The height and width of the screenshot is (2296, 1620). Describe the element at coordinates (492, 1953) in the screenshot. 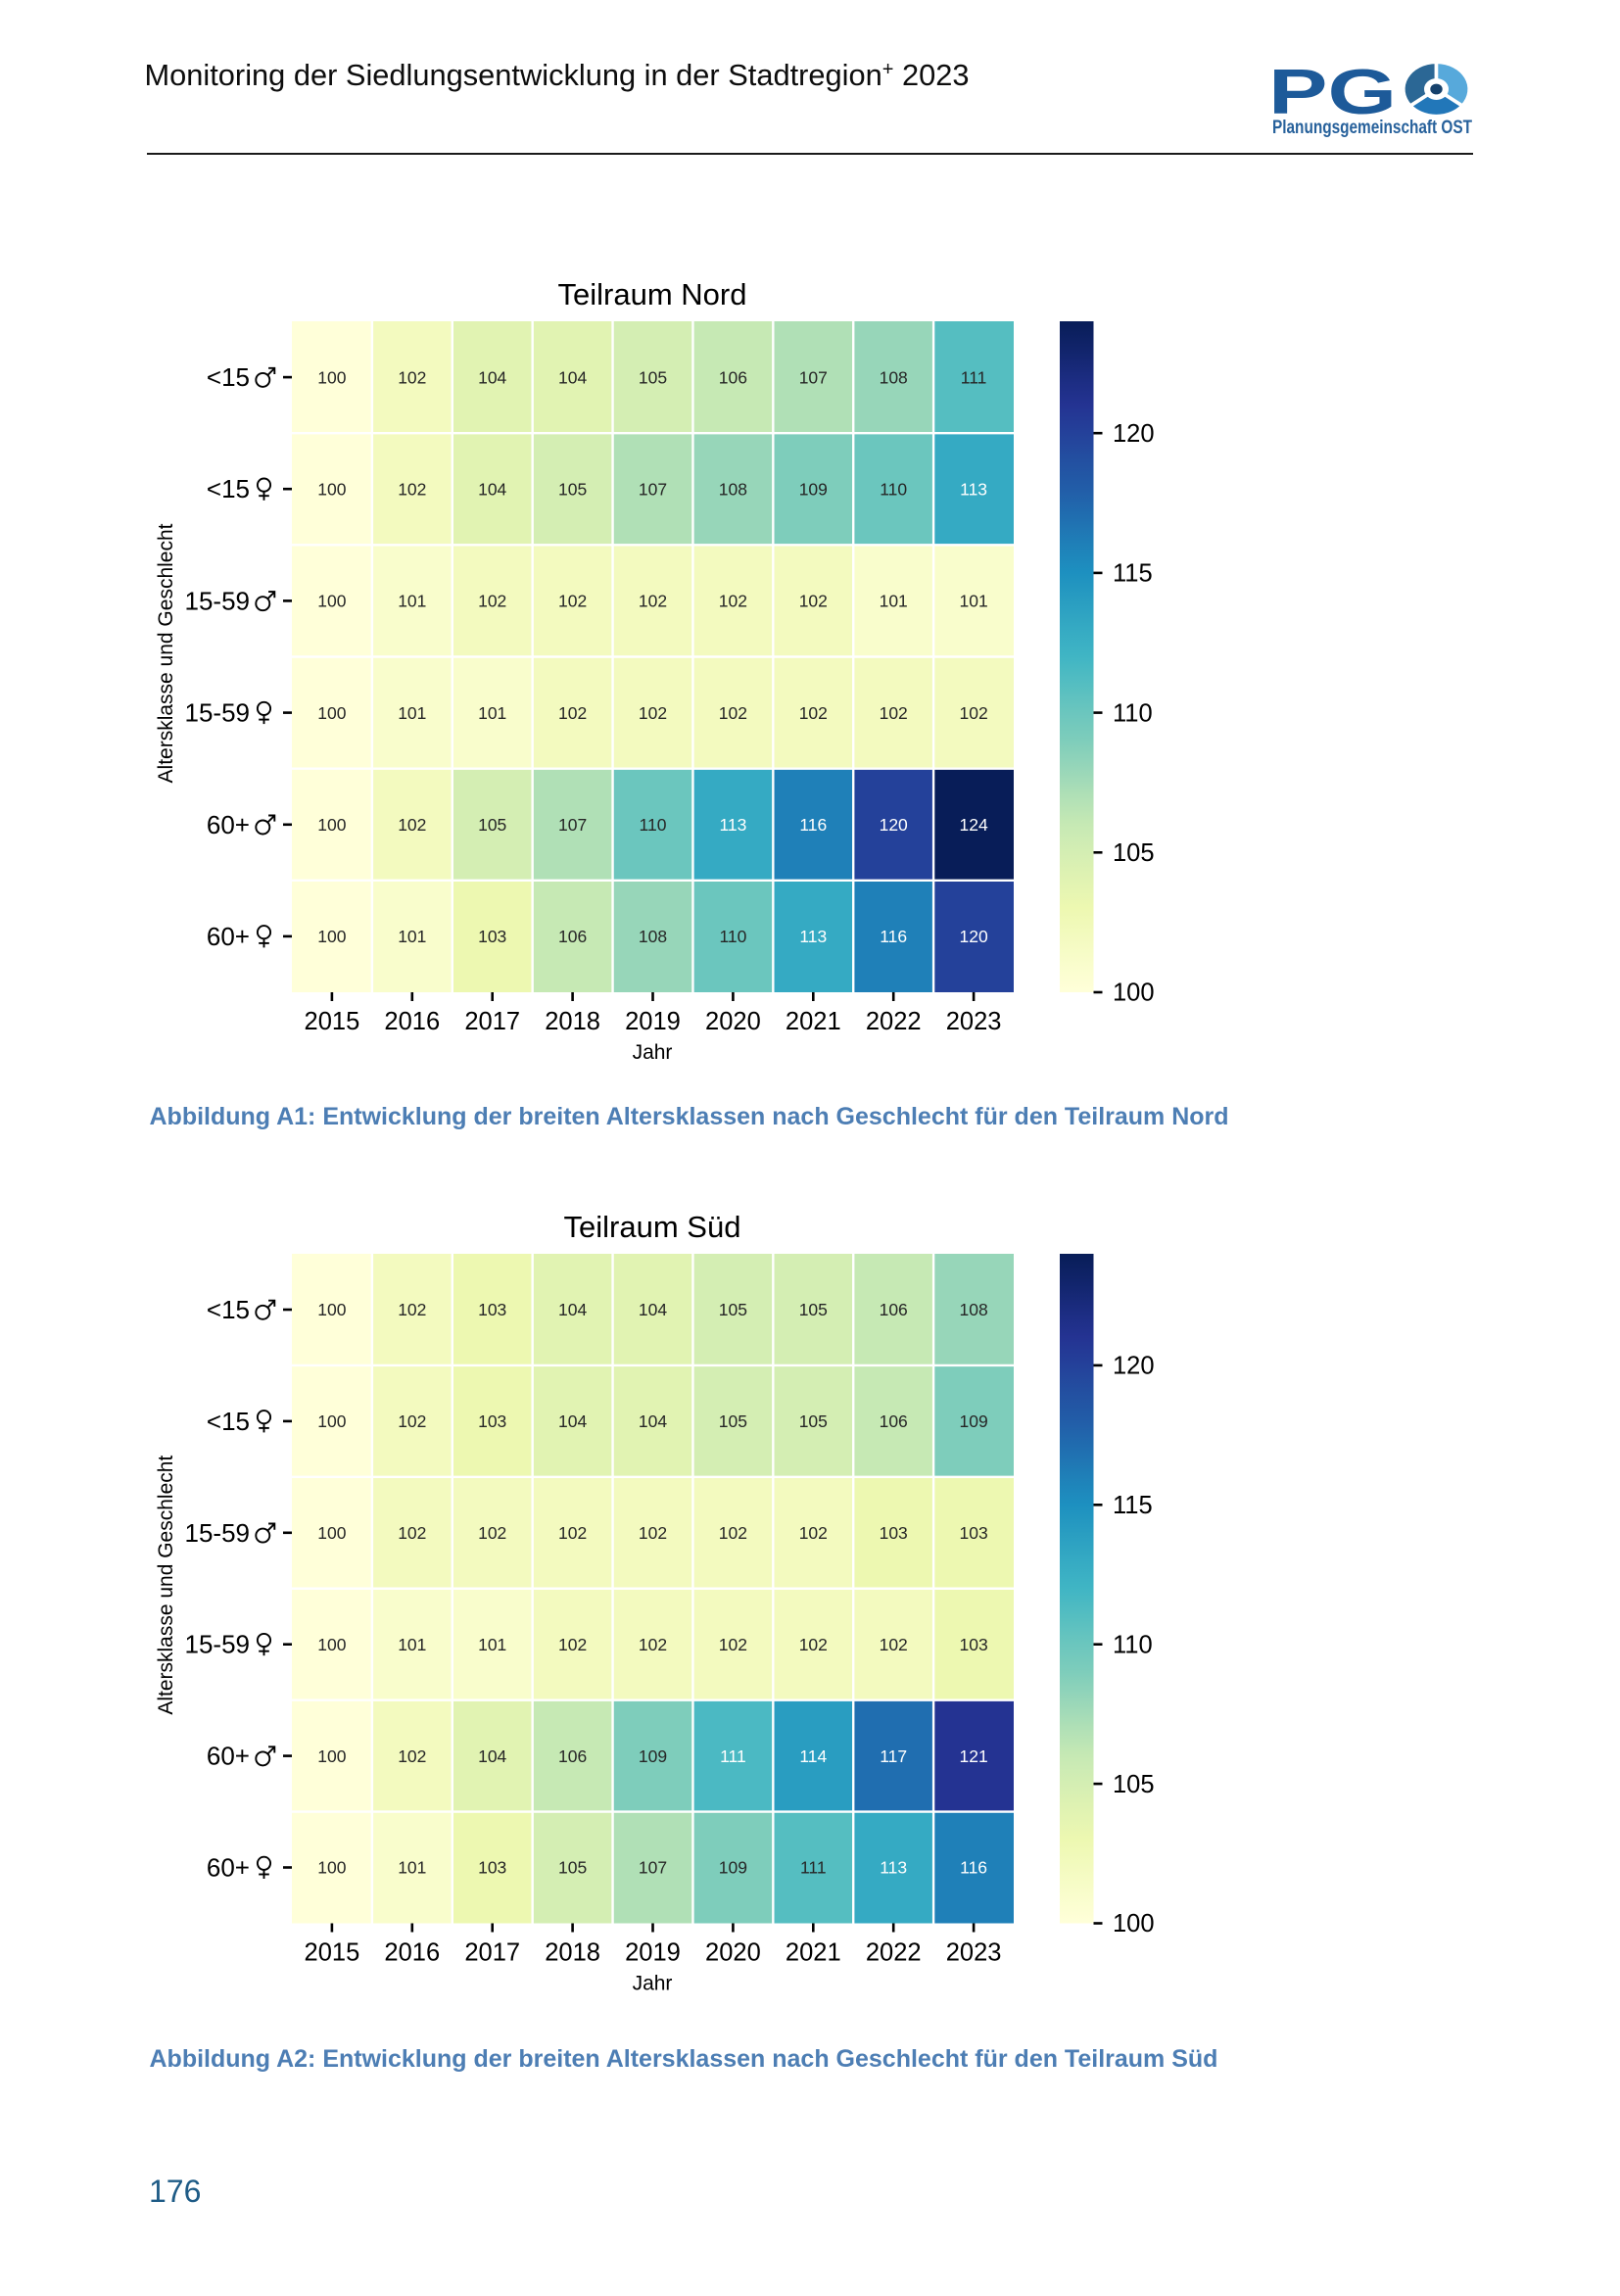

I see `svg-text: 2017` at that location.